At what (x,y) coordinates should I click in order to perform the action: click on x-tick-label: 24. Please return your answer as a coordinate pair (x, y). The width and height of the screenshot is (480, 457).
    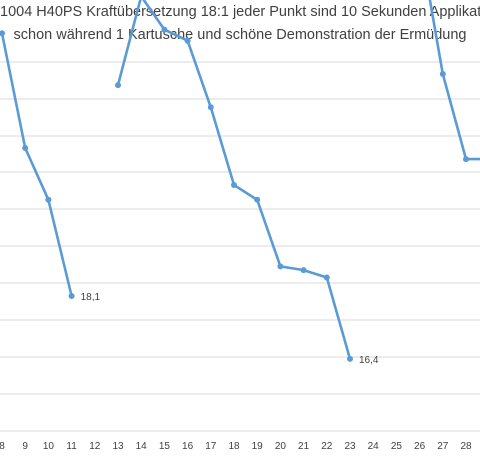
    Looking at the image, I should click on (374, 446).